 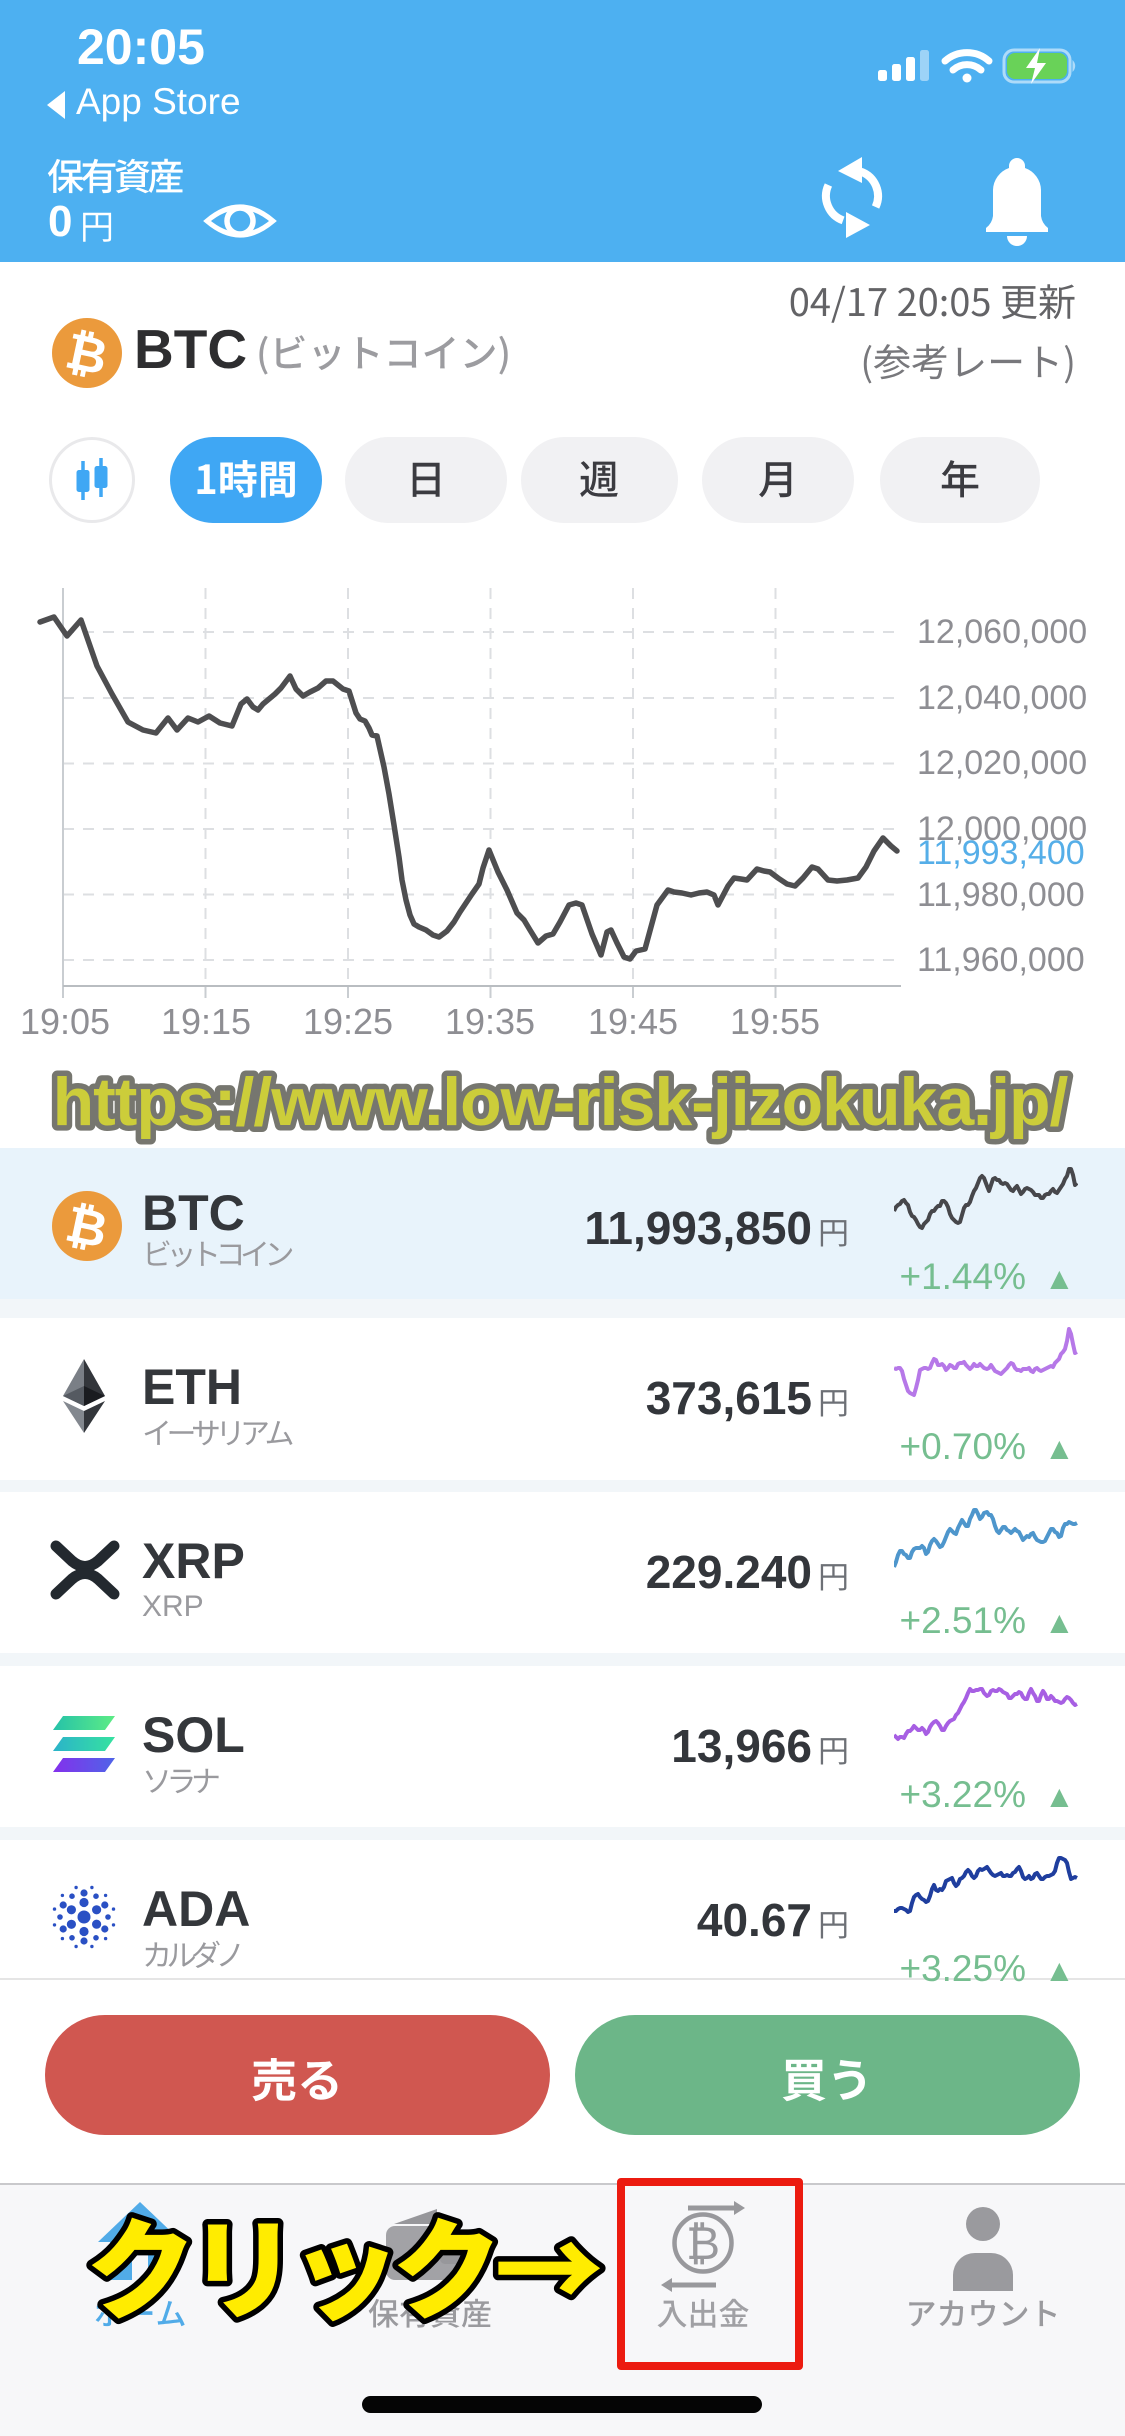 I want to click on svg-text:https://www.low-risk-jizokuka.: https://www.low-risk-jizokuka.jp/, so click(x=561, y=1102).